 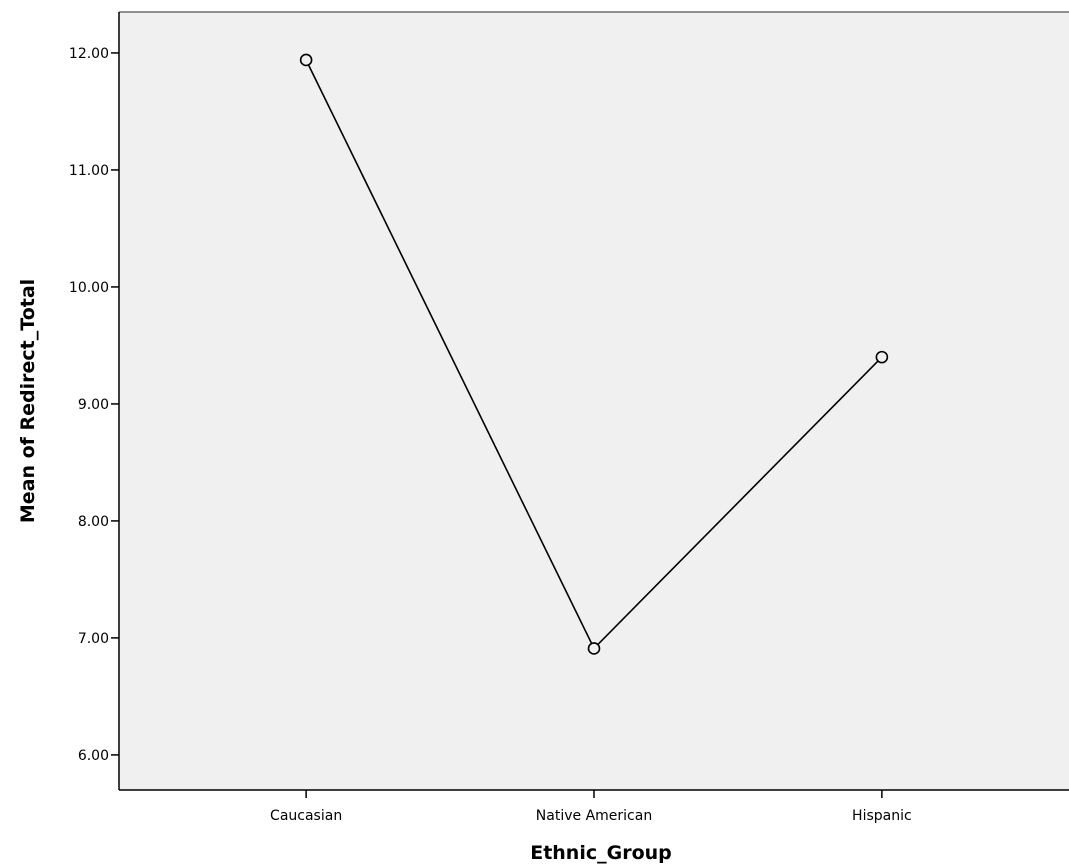 I want to click on y-tick-label: 8.00, so click(x=93, y=522).